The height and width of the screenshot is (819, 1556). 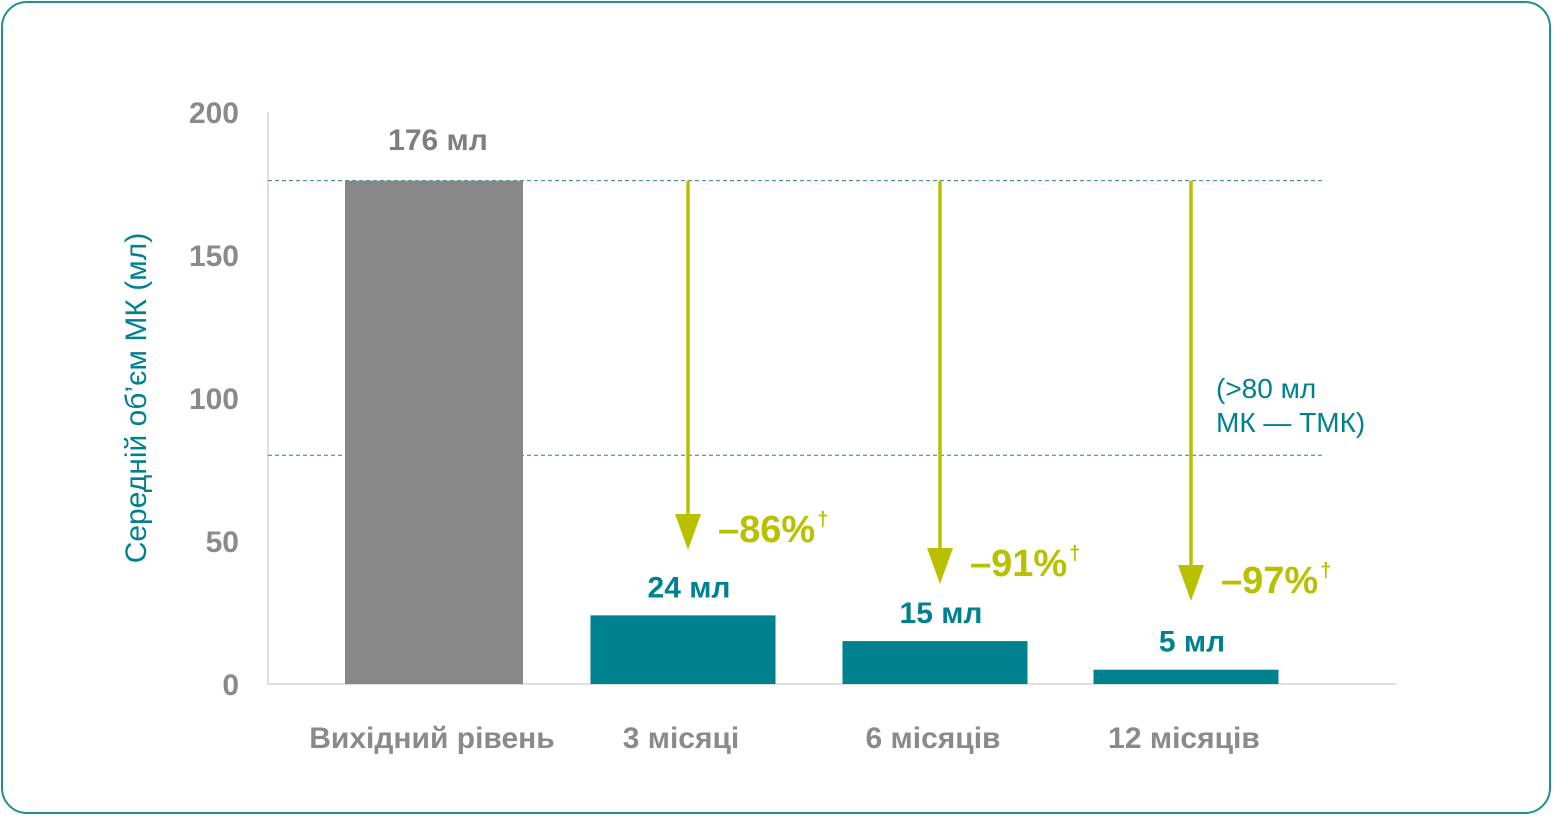 What do you see at coordinates (1184, 738) in the screenshot?
I see `x-tick-label: 12 місяців` at bounding box center [1184, 738].